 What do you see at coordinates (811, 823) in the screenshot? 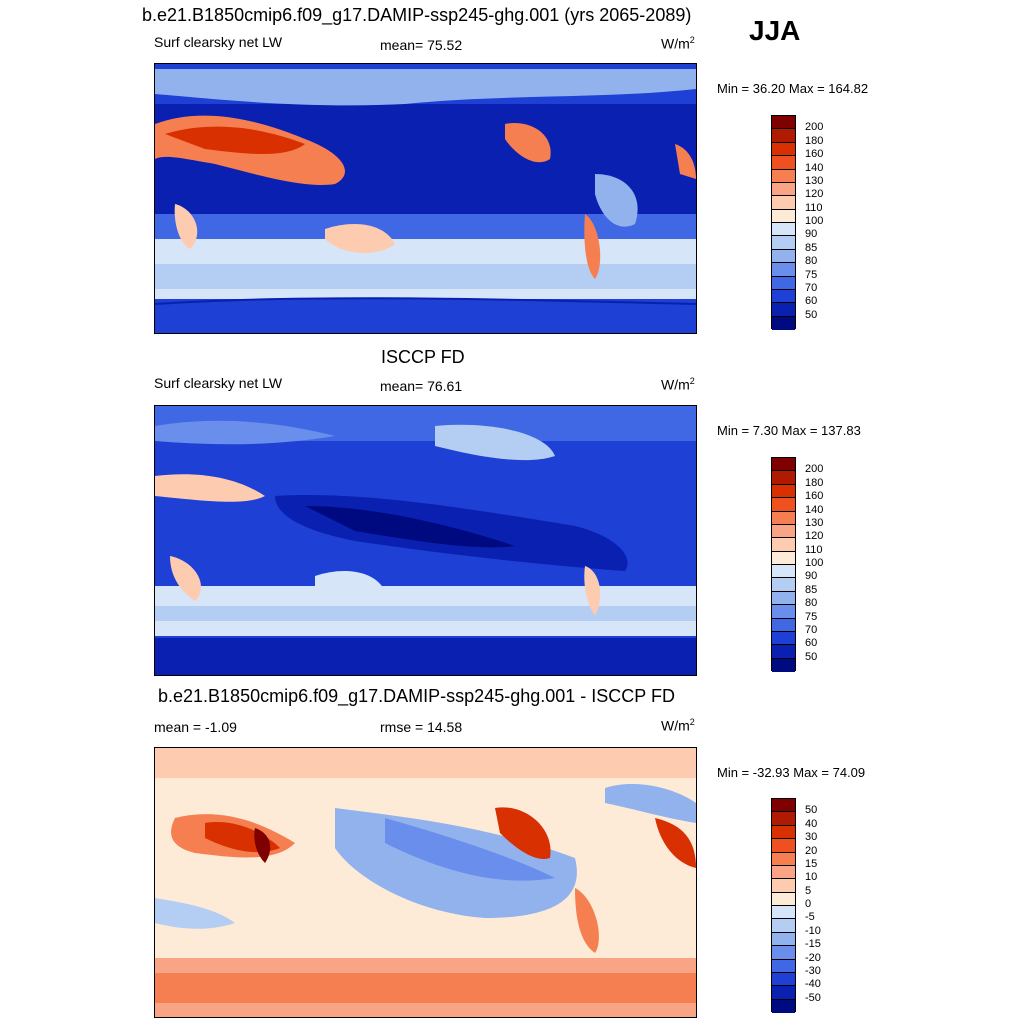
I see `colorbar-tick-label: 40` at bounding box center [811, 823].